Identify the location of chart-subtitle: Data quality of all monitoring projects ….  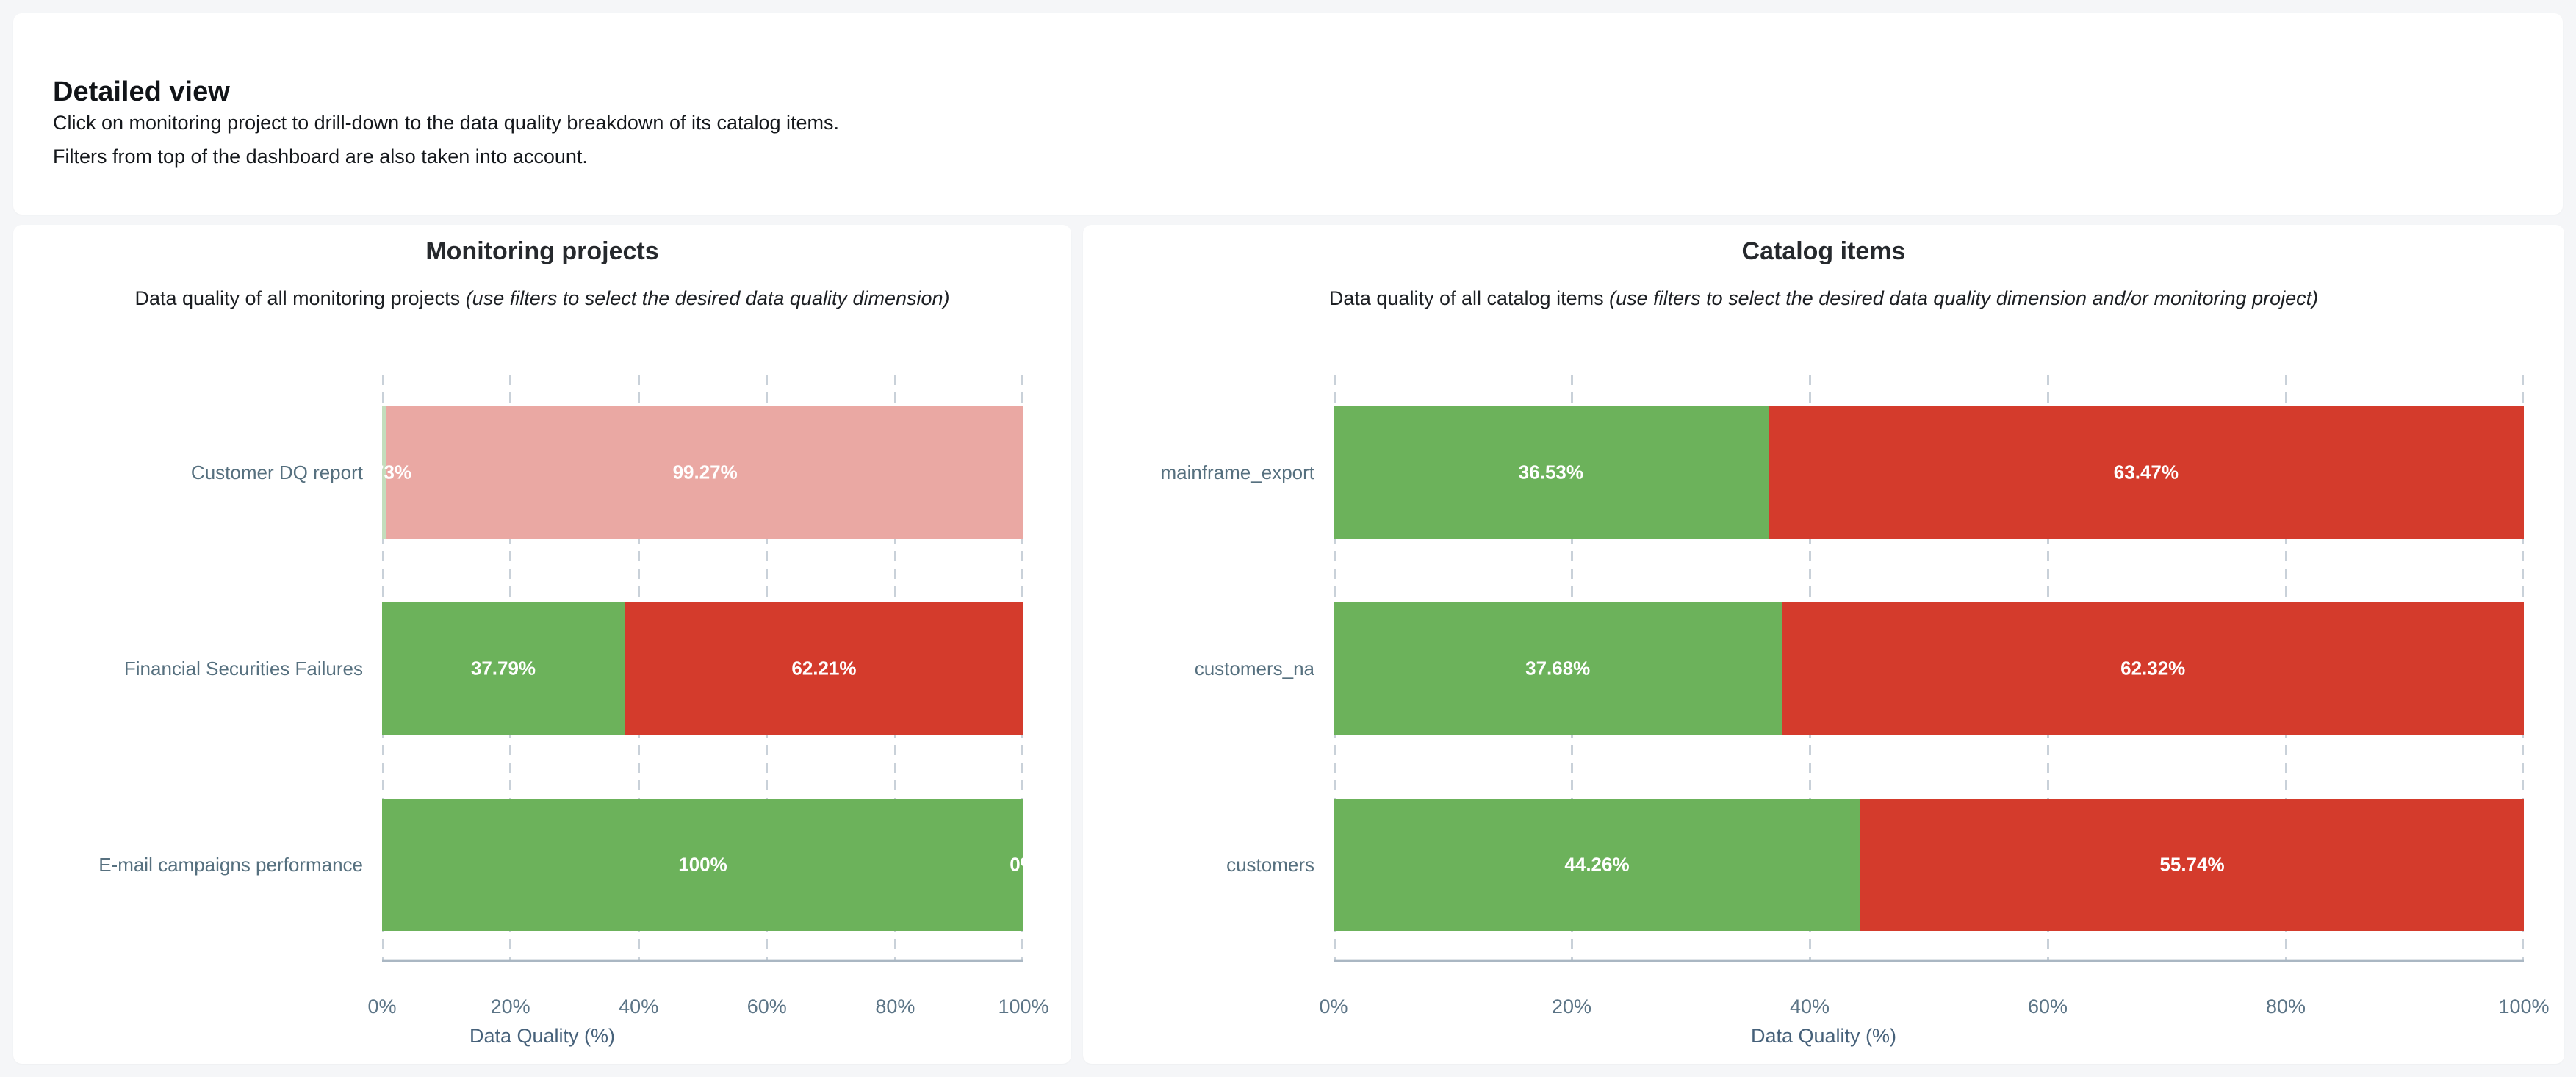
(542, 298).